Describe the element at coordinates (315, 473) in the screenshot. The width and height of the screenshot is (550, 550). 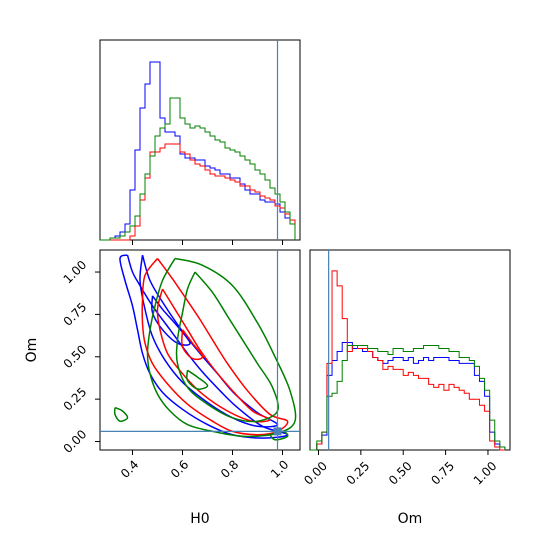
I see `om-xtick-label-0: 0.00` at that location.